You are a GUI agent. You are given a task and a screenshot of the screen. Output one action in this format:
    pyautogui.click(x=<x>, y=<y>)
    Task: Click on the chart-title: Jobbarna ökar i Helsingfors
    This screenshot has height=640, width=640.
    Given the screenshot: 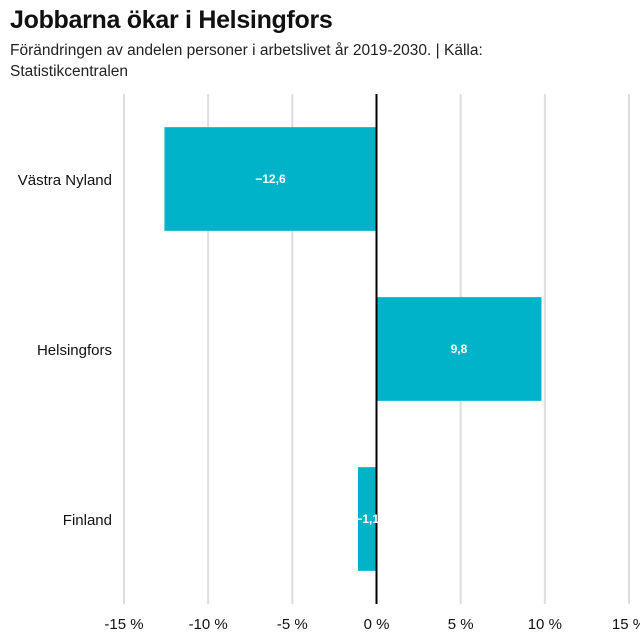 What is the action you would take?
    pyautogui.click(x=171, y=20)
    